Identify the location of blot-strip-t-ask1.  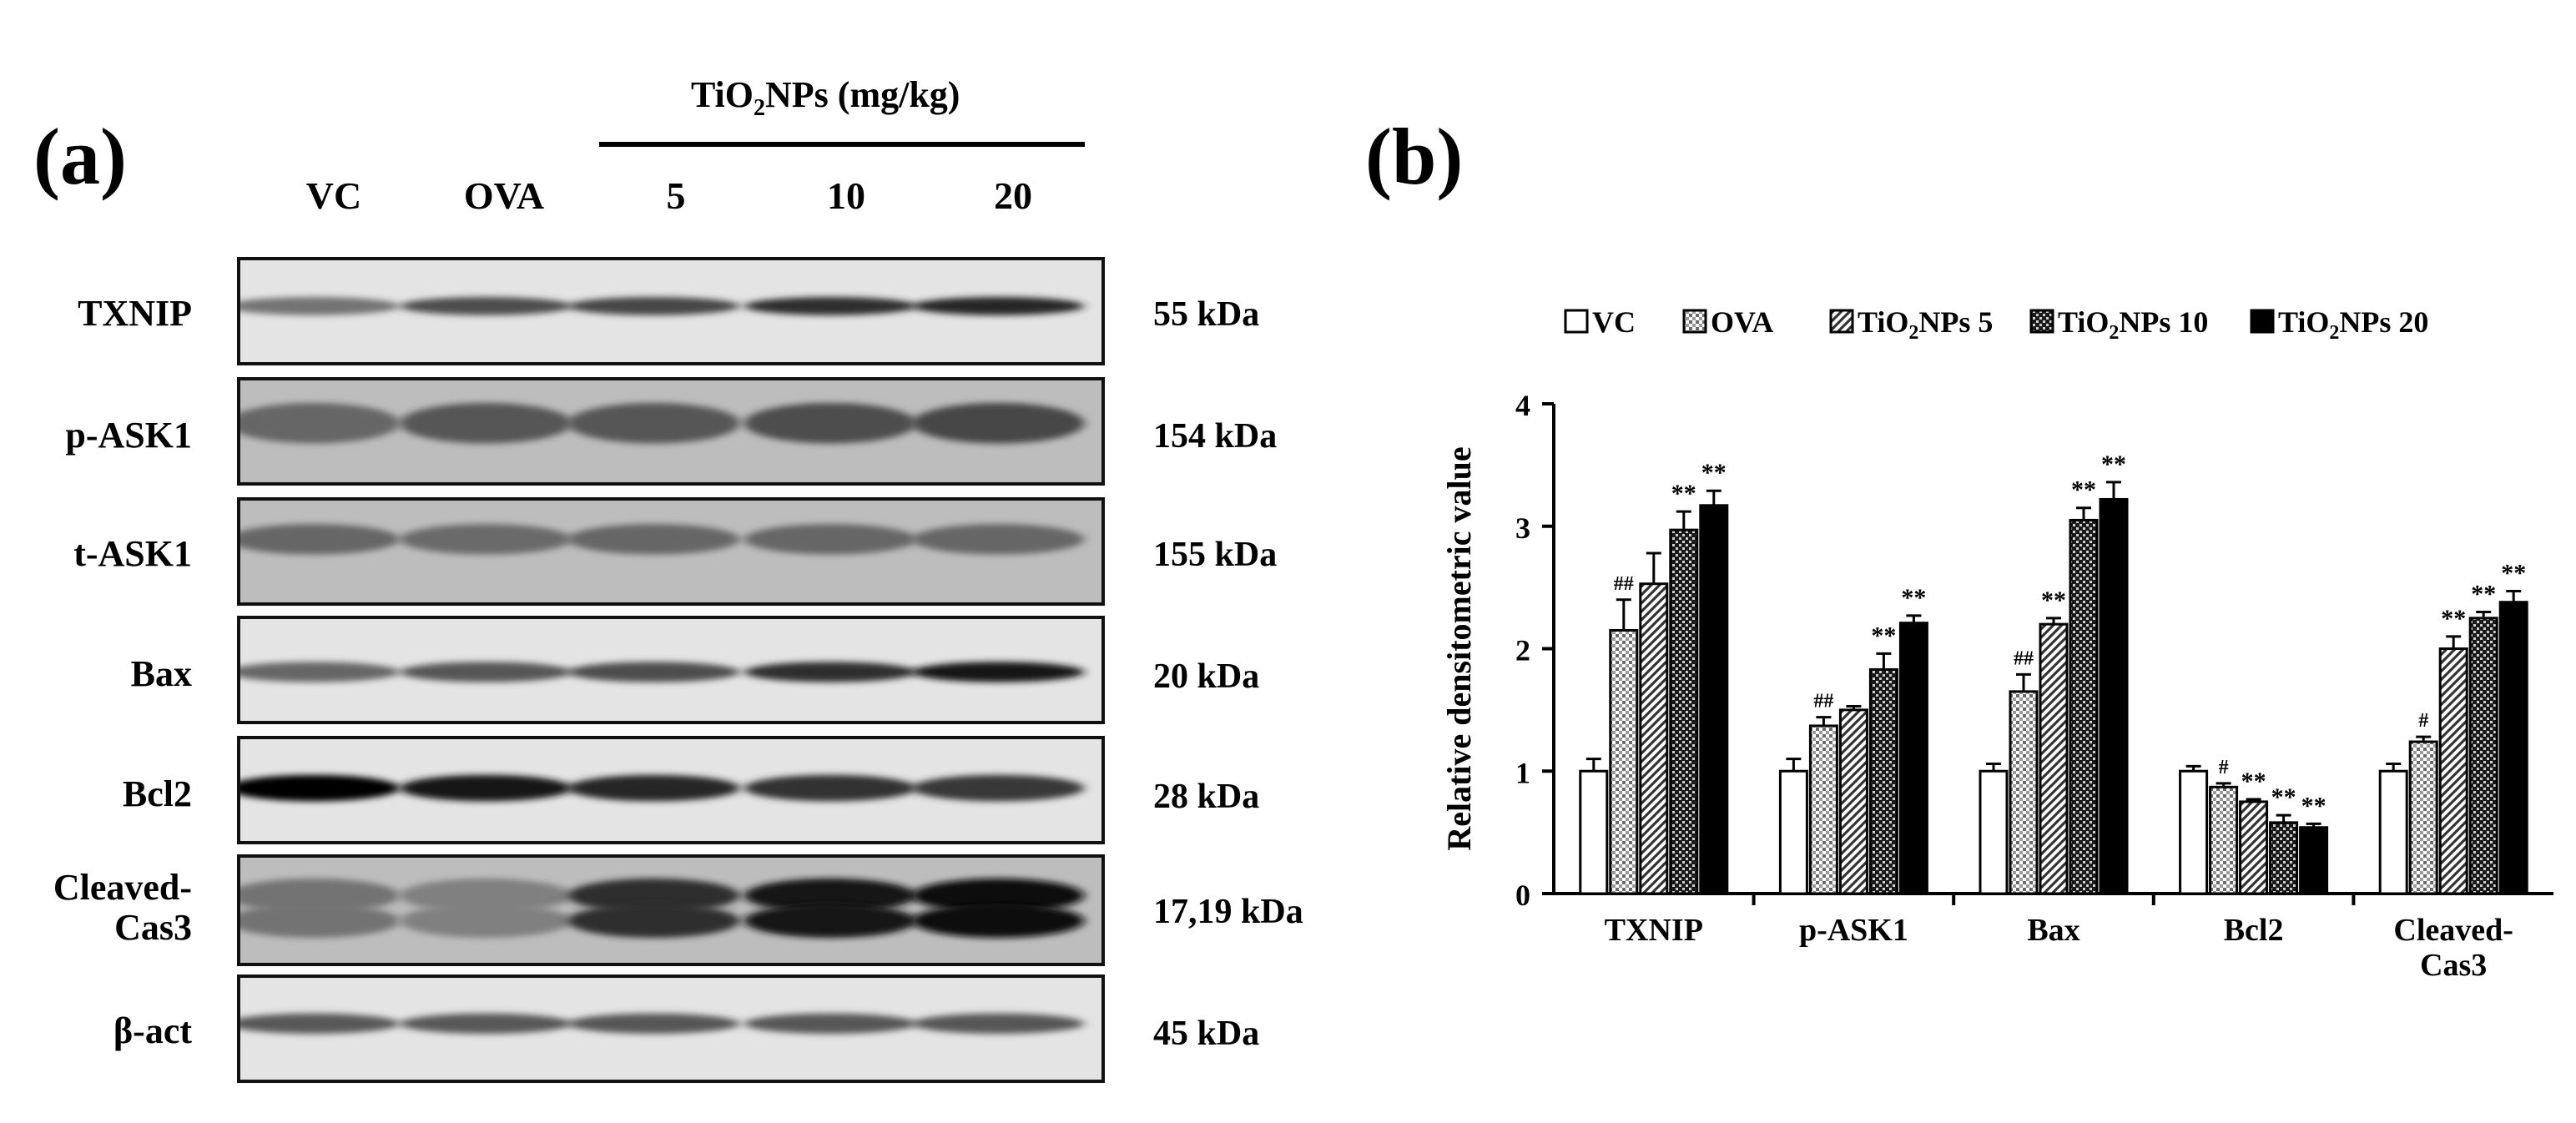
(671, 551).